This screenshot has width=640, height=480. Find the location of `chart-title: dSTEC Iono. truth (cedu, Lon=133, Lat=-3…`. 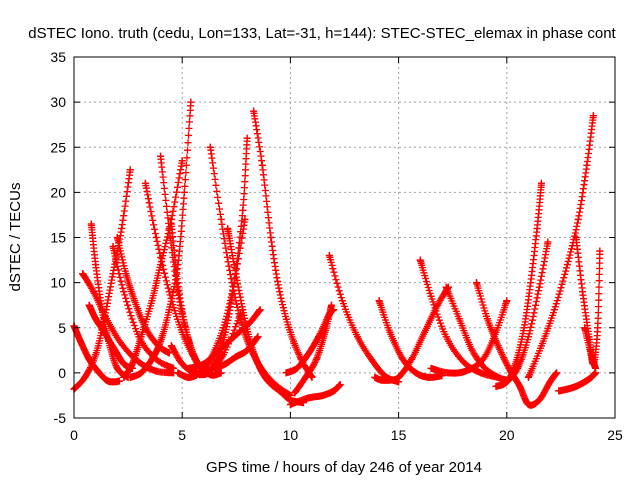

chart-title: dSTEC Iono. truth (cedu, Lon=133, Lat=-3… is located at coordinates (322, 33).